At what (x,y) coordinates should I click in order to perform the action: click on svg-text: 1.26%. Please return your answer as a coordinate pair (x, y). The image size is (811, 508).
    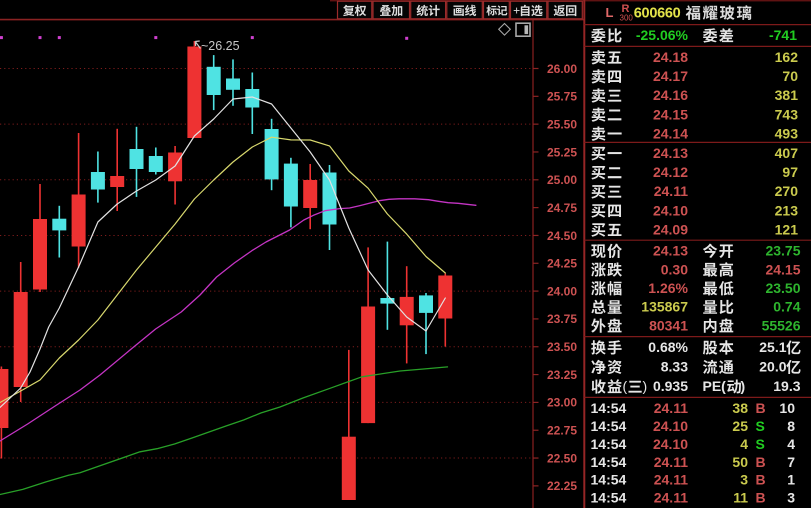
    Looking at the image, I should click on (668, 288).